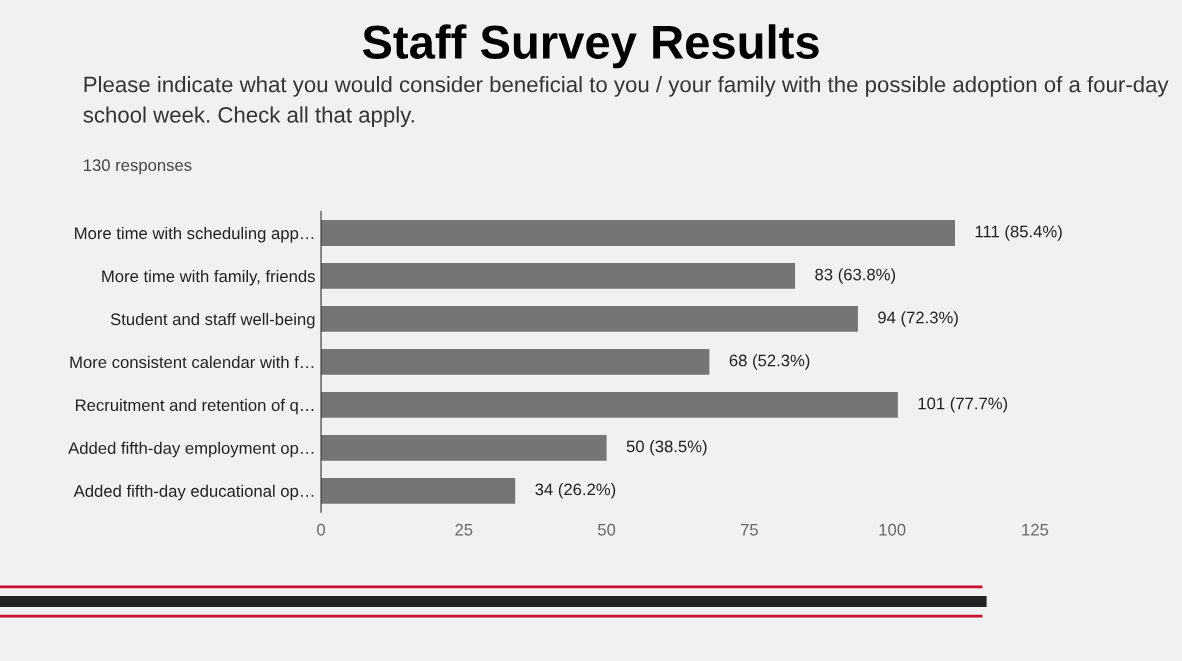  What do you see at coordinates (892, 529) in the screenshot?
I see `x-tick-label: 100` at bounding box center [892, 529].